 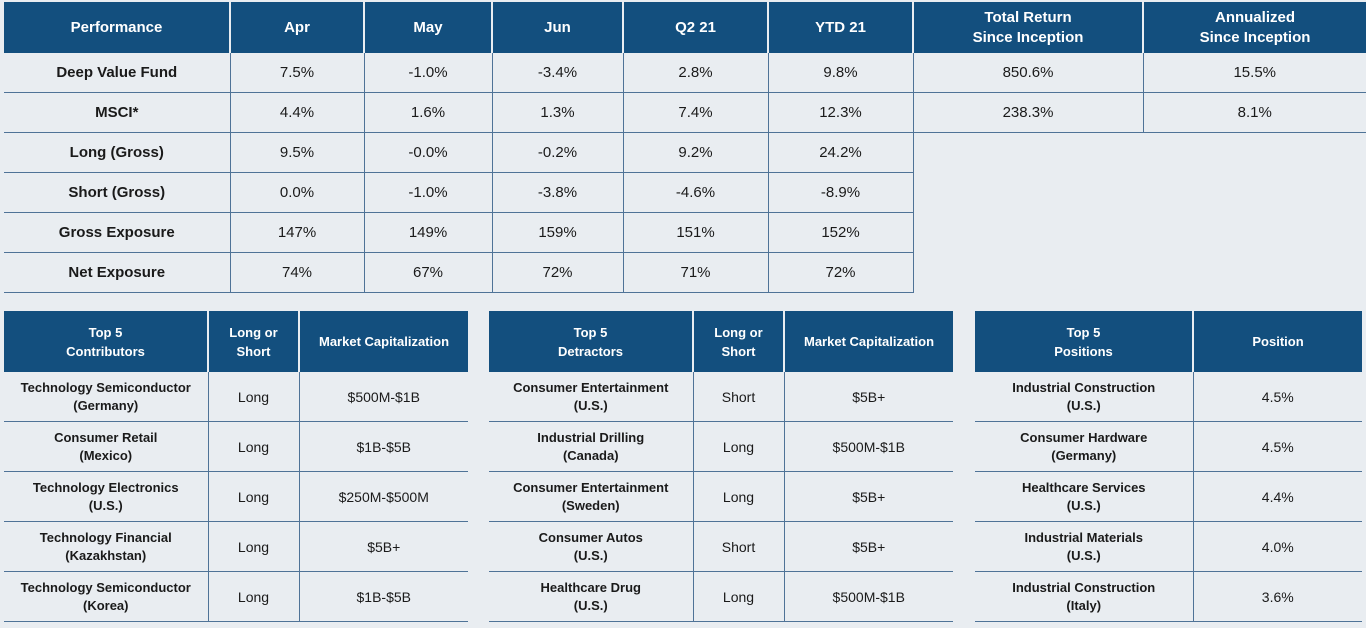 I want to click on cell-jun: 72%, so click(x=558, y=272).